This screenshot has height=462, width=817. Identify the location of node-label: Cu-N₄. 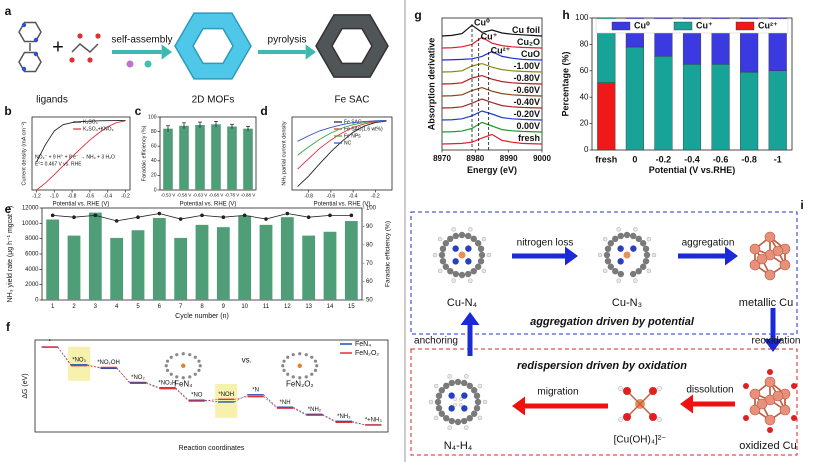
(462, 303).